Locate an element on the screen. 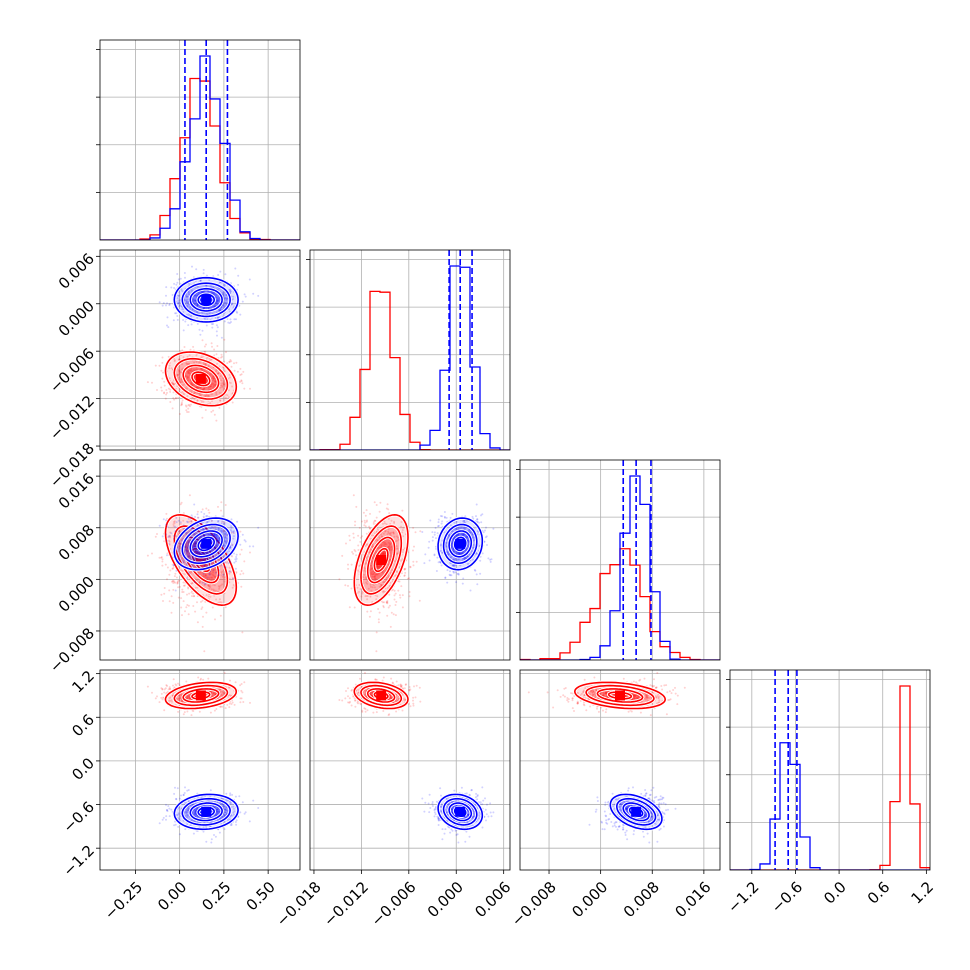 The image size is (970, 970). contour-line is located at coordinates (460, 544).